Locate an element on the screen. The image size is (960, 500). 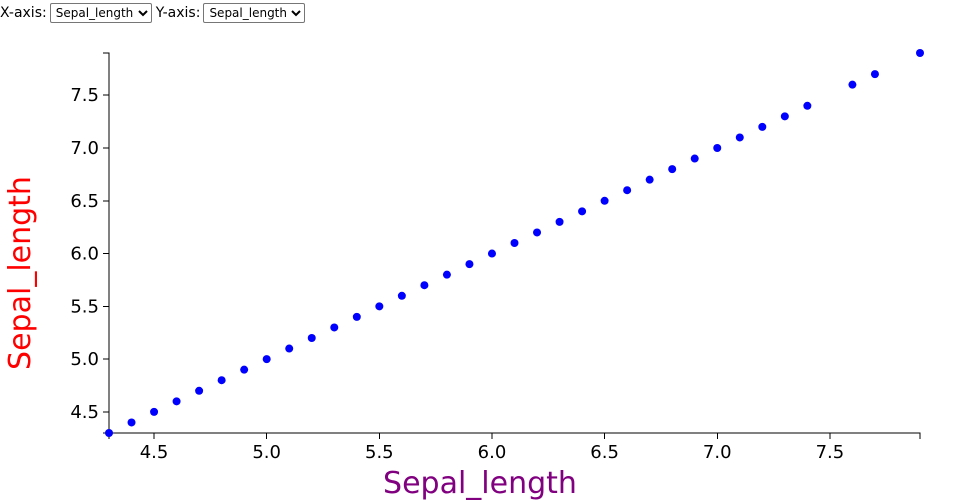
y-axis-label: Y-axis: is located at coordinates (178, 13).